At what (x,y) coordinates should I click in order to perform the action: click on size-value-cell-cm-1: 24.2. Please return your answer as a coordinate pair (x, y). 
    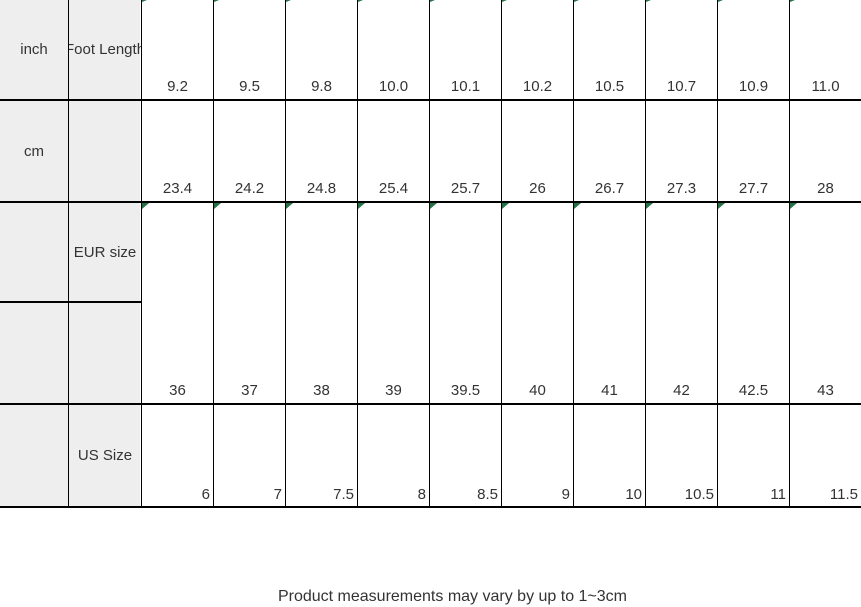
    Looking at the image, I should click on (249, 188).